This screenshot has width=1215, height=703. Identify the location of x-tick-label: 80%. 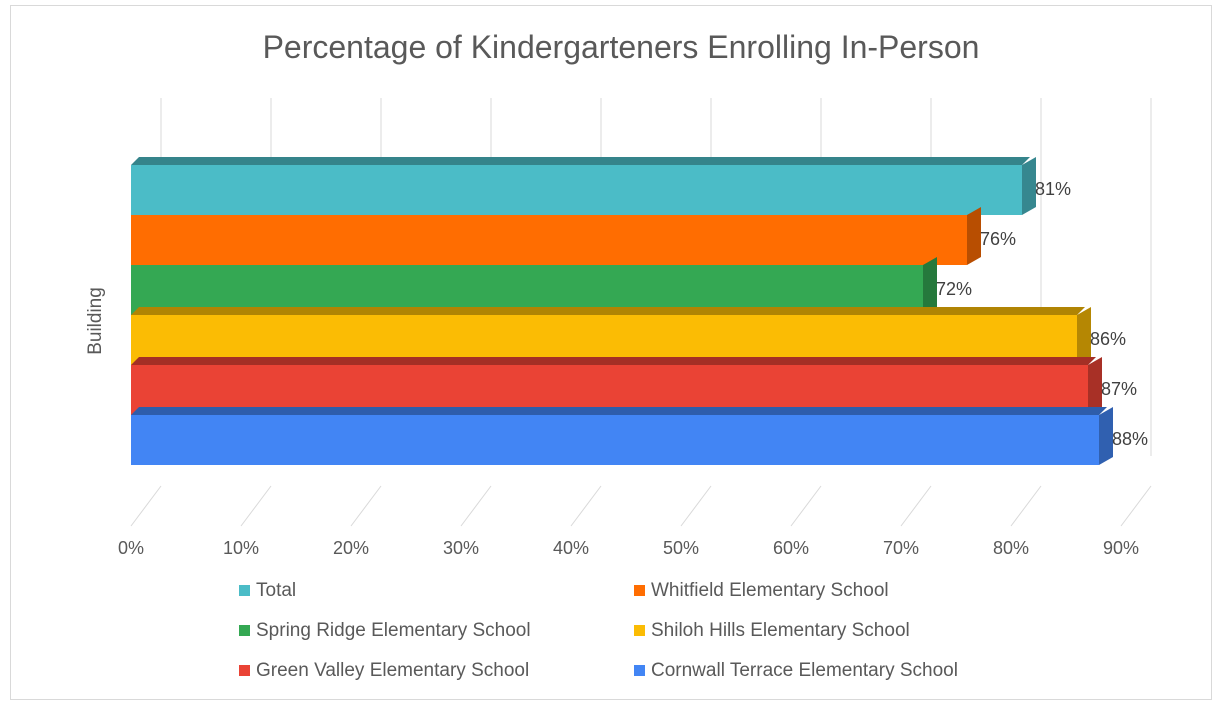
(1011, 548).